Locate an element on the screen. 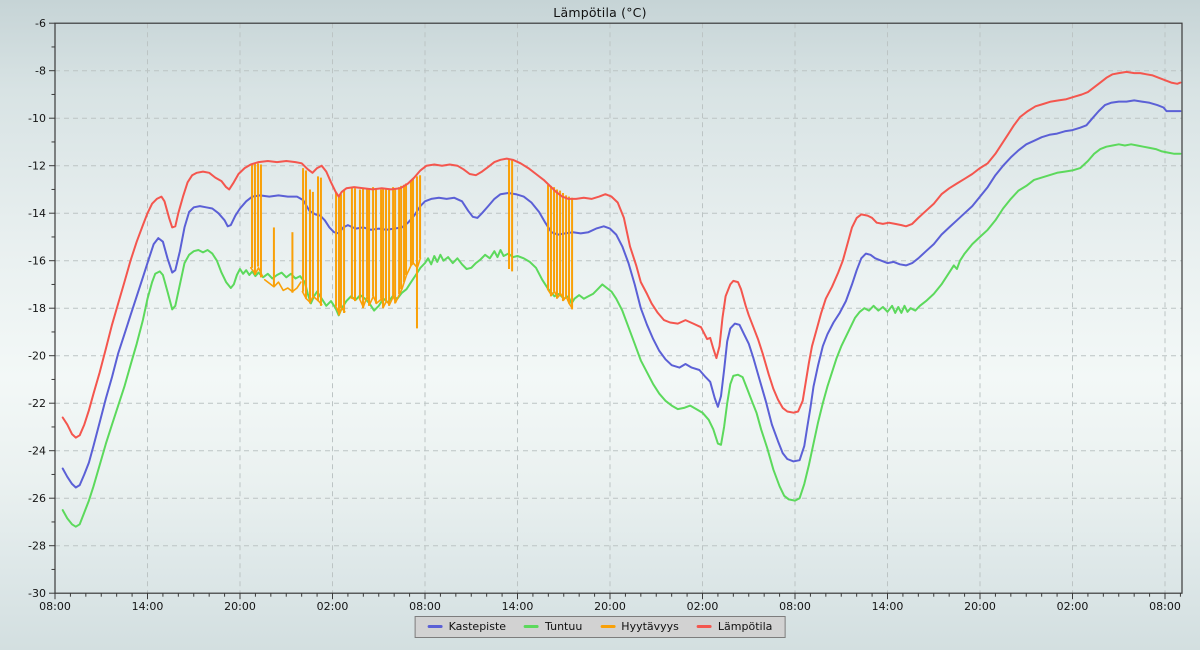 The height and width of the screenshot is (650, 1200). legend-label: Lämpötila is located at coordinates (745, 626).